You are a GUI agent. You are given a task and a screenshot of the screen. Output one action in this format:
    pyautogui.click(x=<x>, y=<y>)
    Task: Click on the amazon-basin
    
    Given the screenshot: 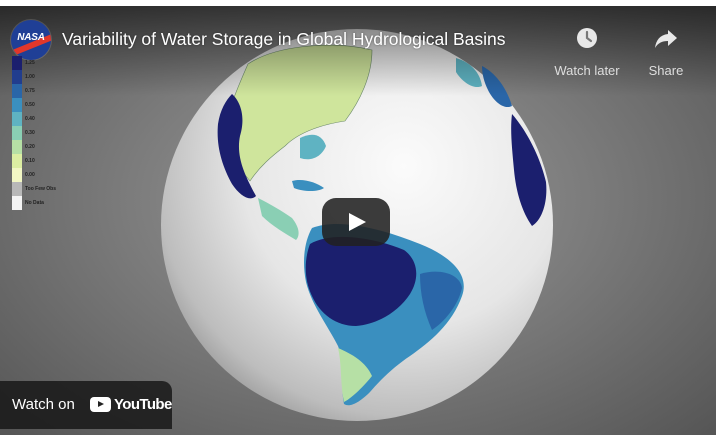 What is the action you would take?
    pyautogui.click(x=361, y=281)
    